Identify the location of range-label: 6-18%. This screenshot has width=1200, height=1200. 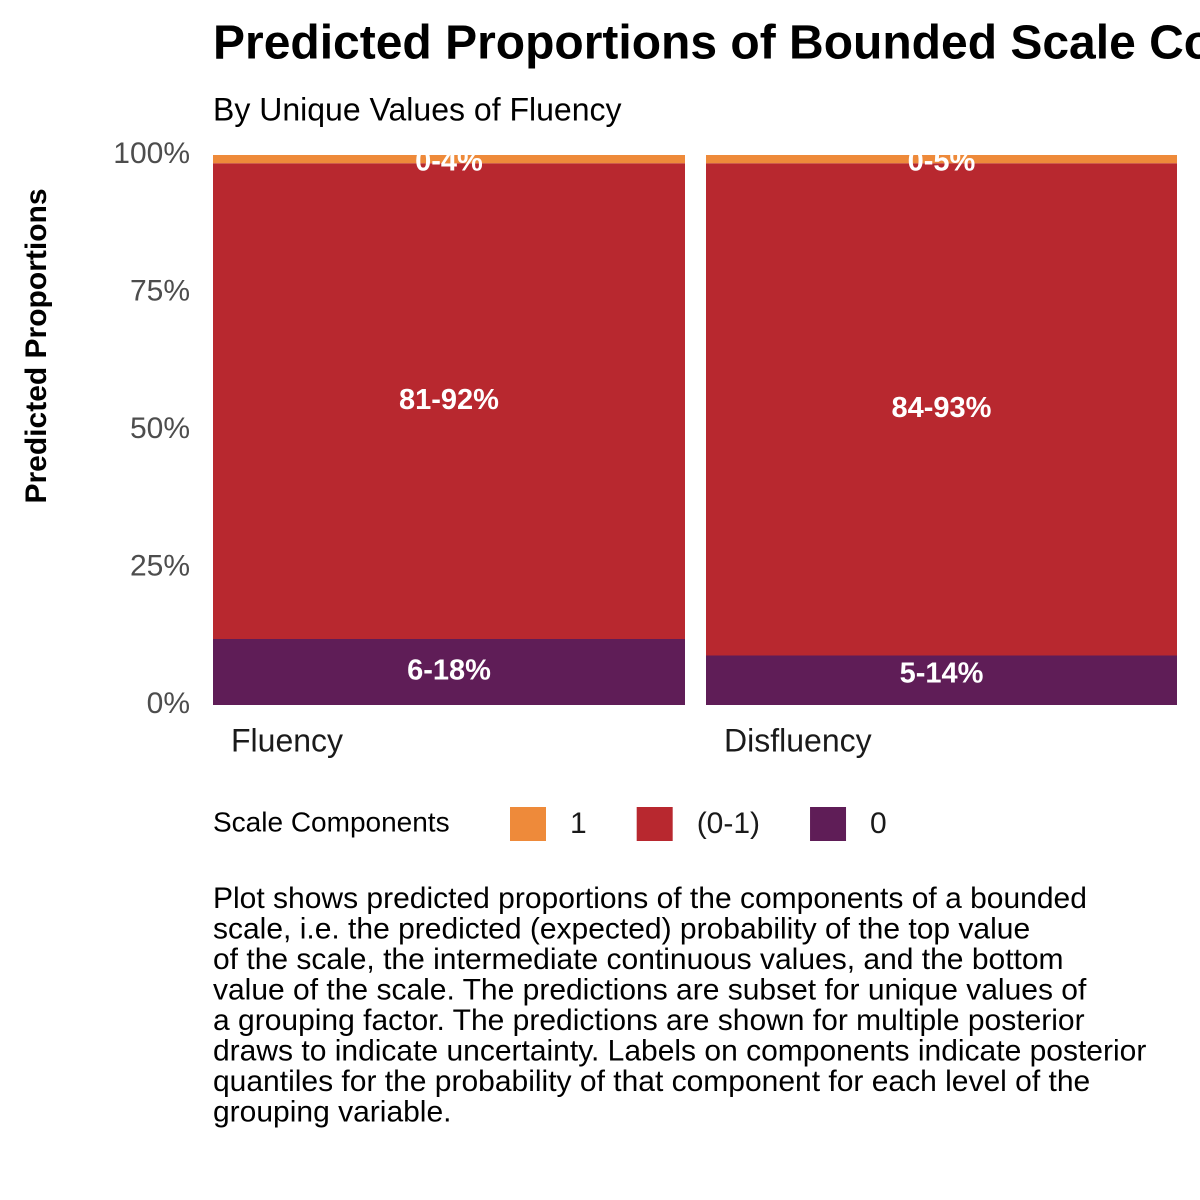
(449, 671).